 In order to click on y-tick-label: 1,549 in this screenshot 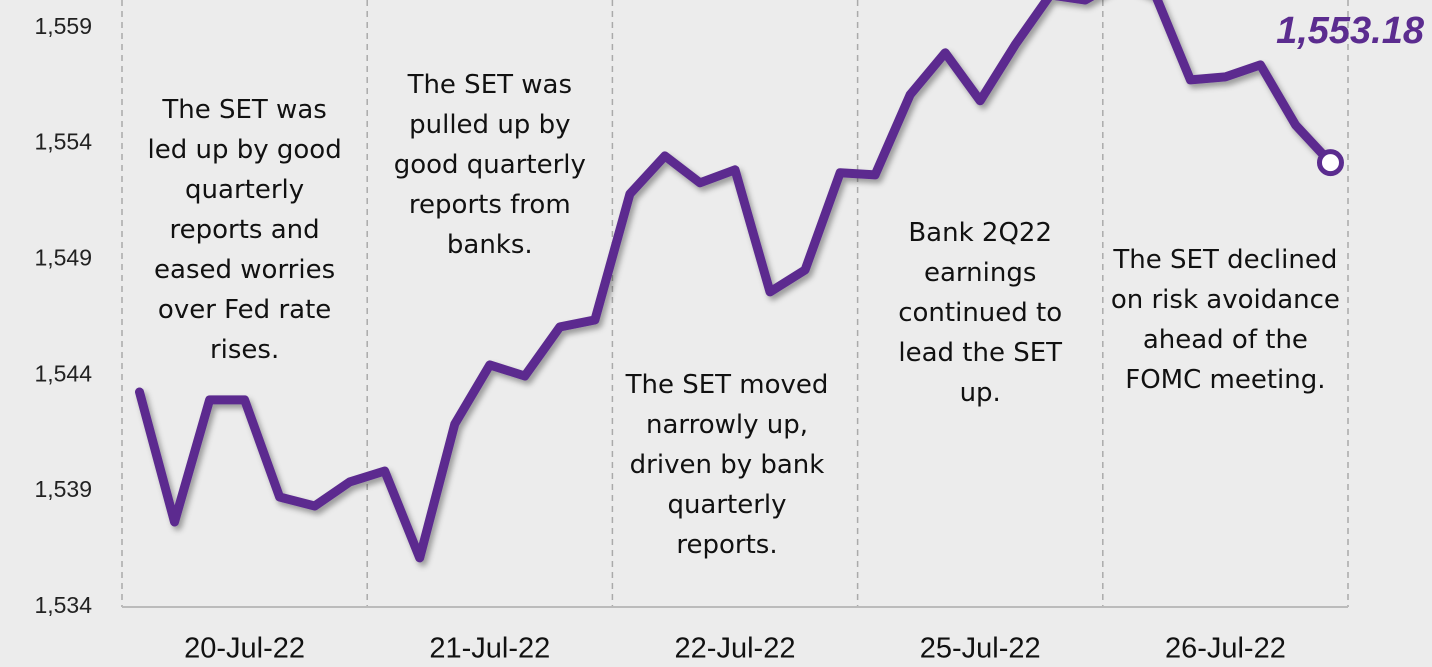, I will do `click(63, 258)`.